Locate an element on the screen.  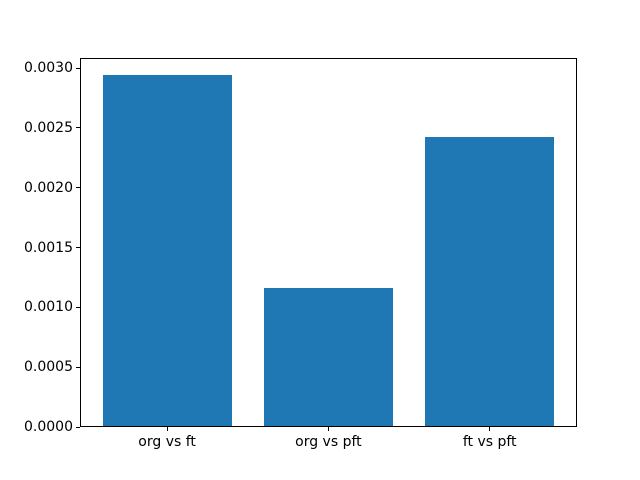
y-tick-label: 0.0010 is located at coordinates (48, 307).